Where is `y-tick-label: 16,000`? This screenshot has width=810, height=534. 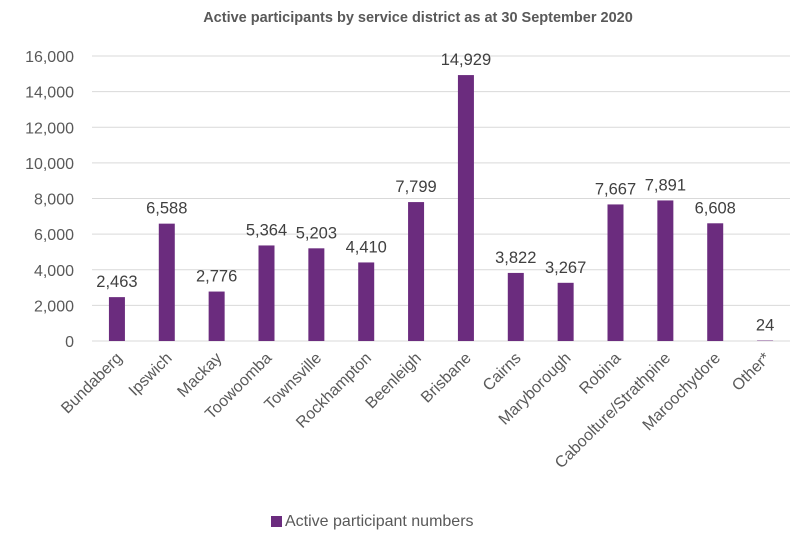
y-tick-label: 16,000 is located at coordinates (49, 57).